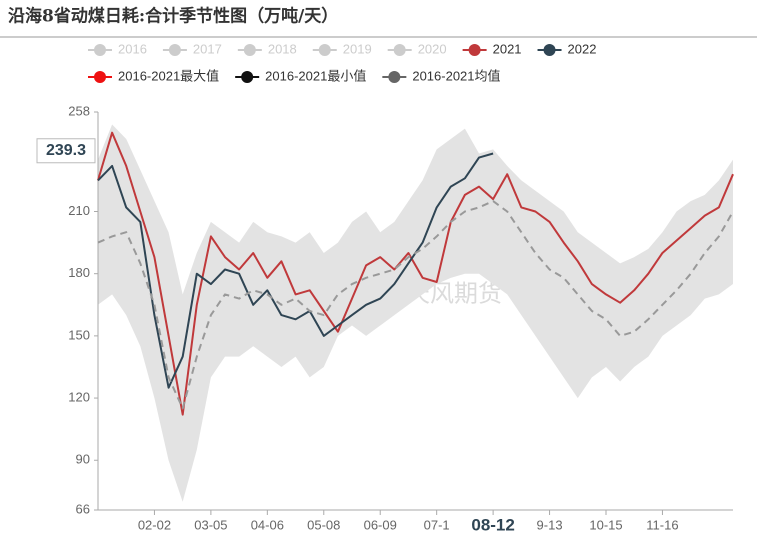 The width and height of the screenshot is (757, 545). I want to click on x-tick-label: 04-06, so click(267, 524).